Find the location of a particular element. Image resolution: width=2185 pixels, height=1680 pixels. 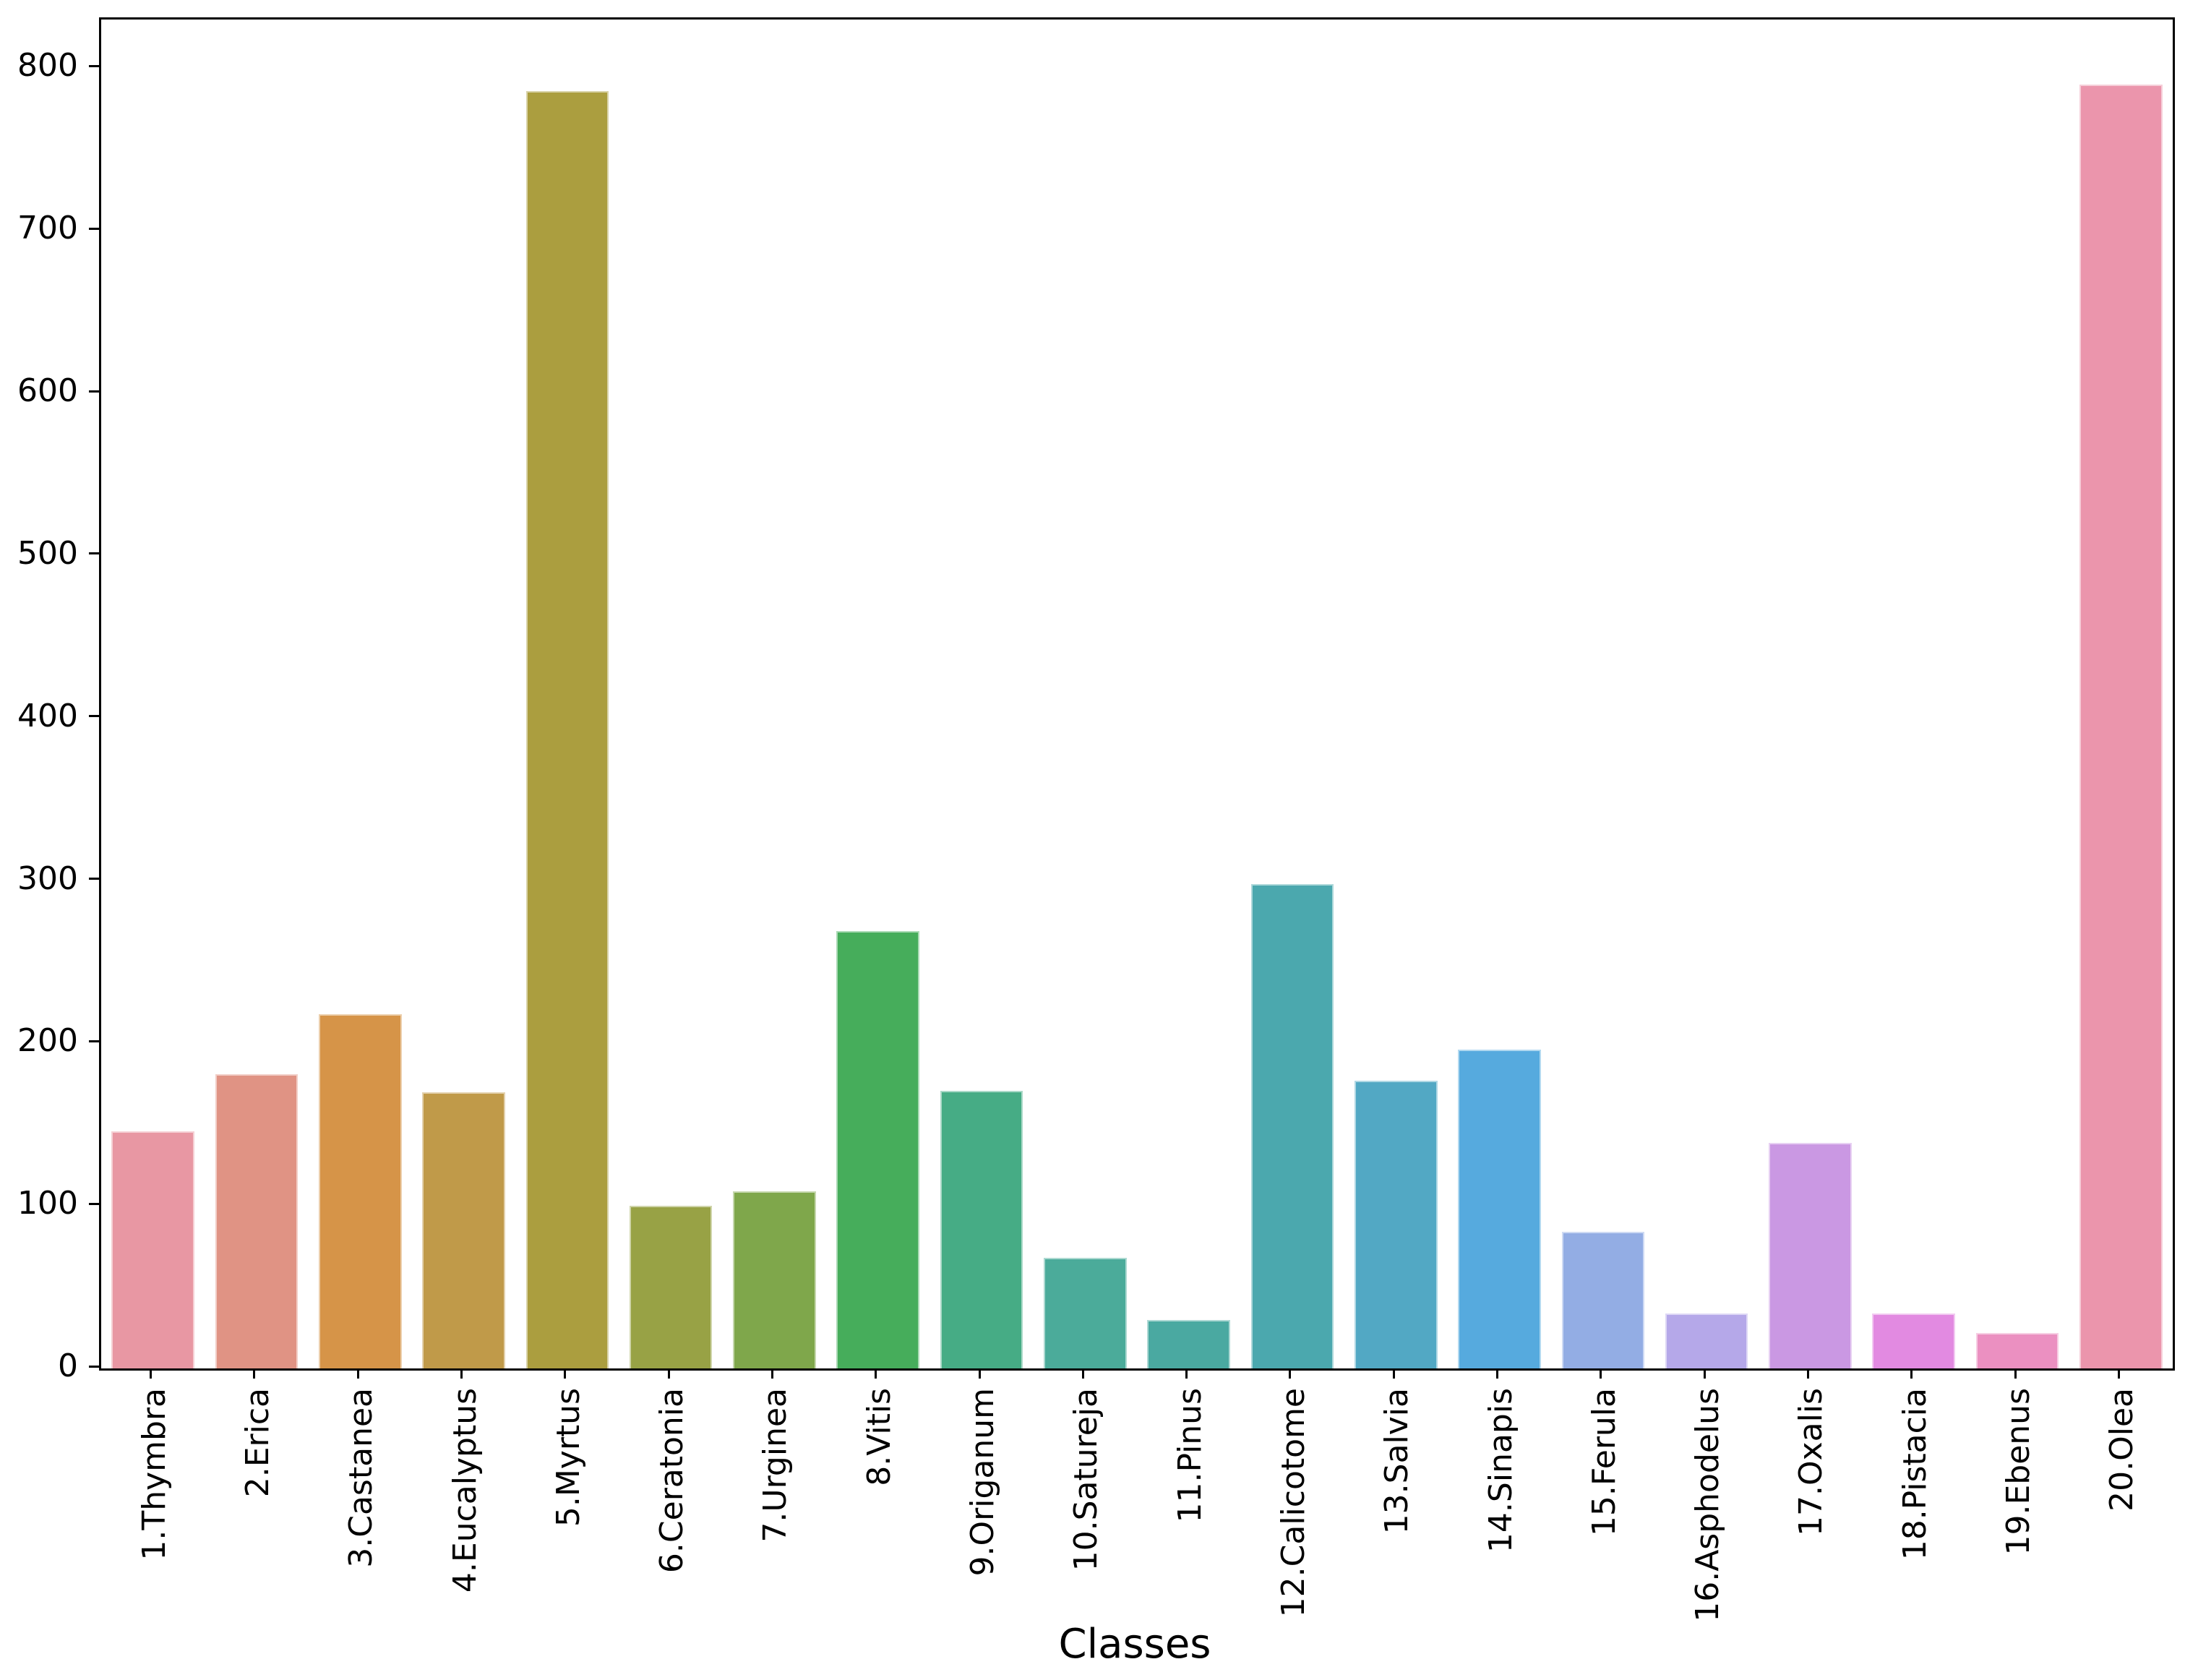

x-axis-title: Classes is located at coordinates (1134, 1644).